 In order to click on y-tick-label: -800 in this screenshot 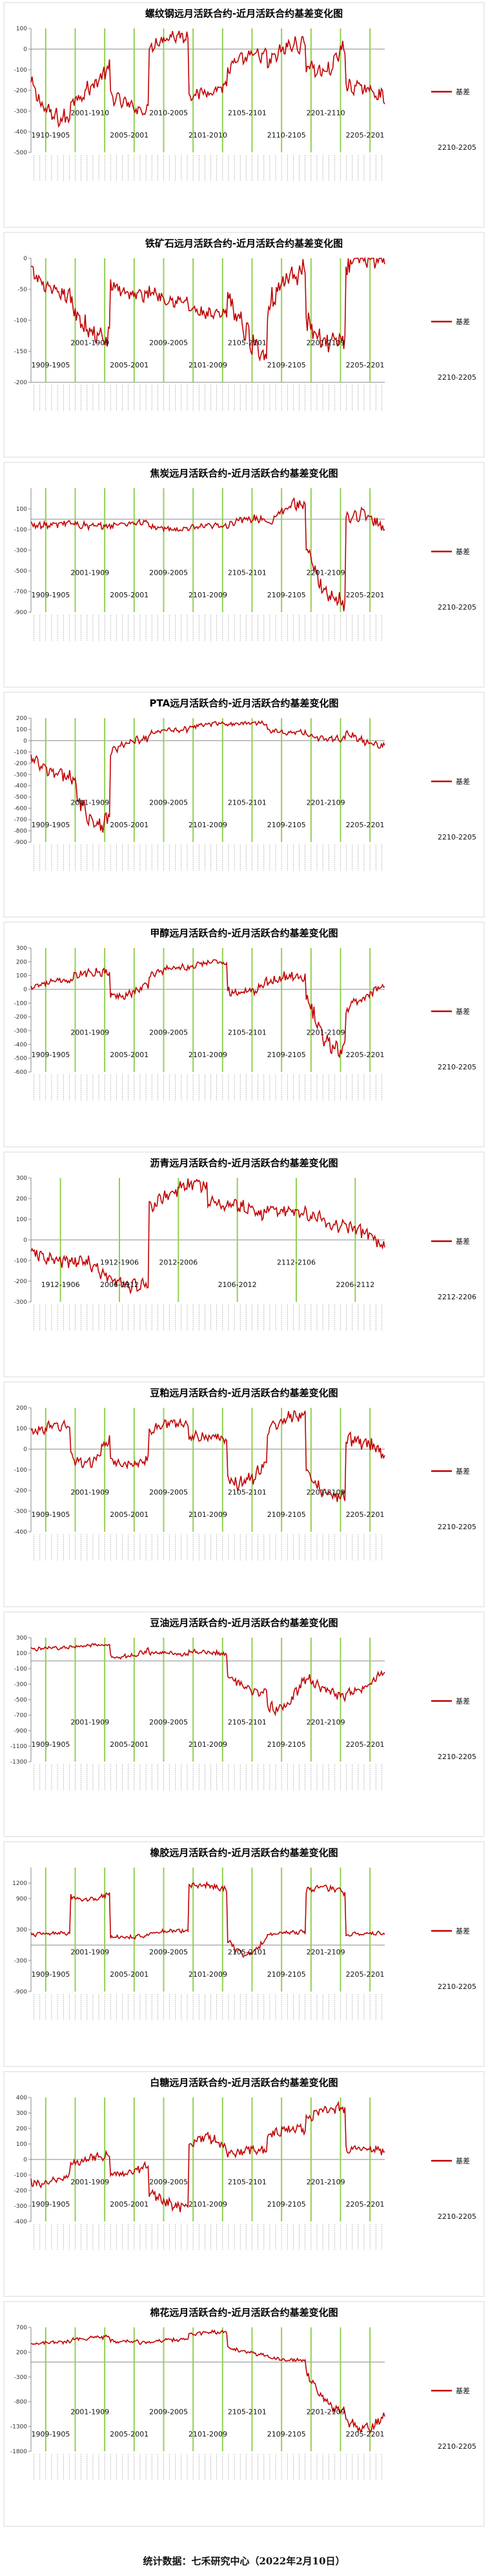, I will do `click(21, 2402)`.